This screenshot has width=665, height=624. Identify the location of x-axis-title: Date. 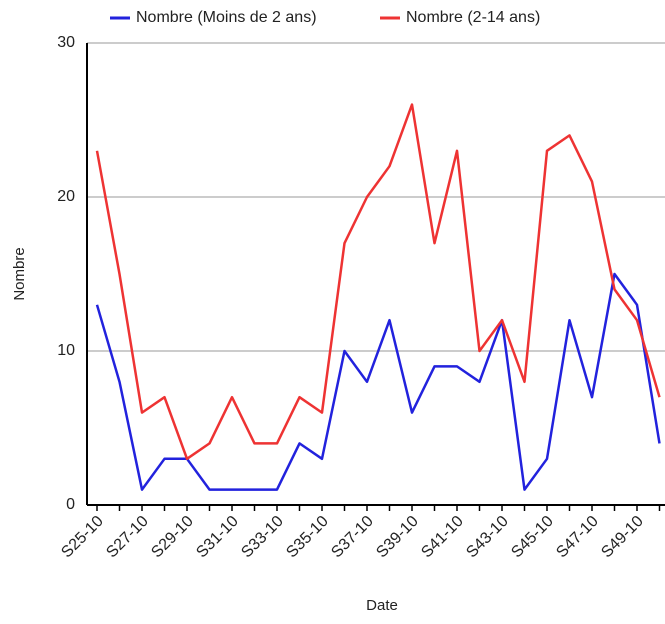
(382, 605).